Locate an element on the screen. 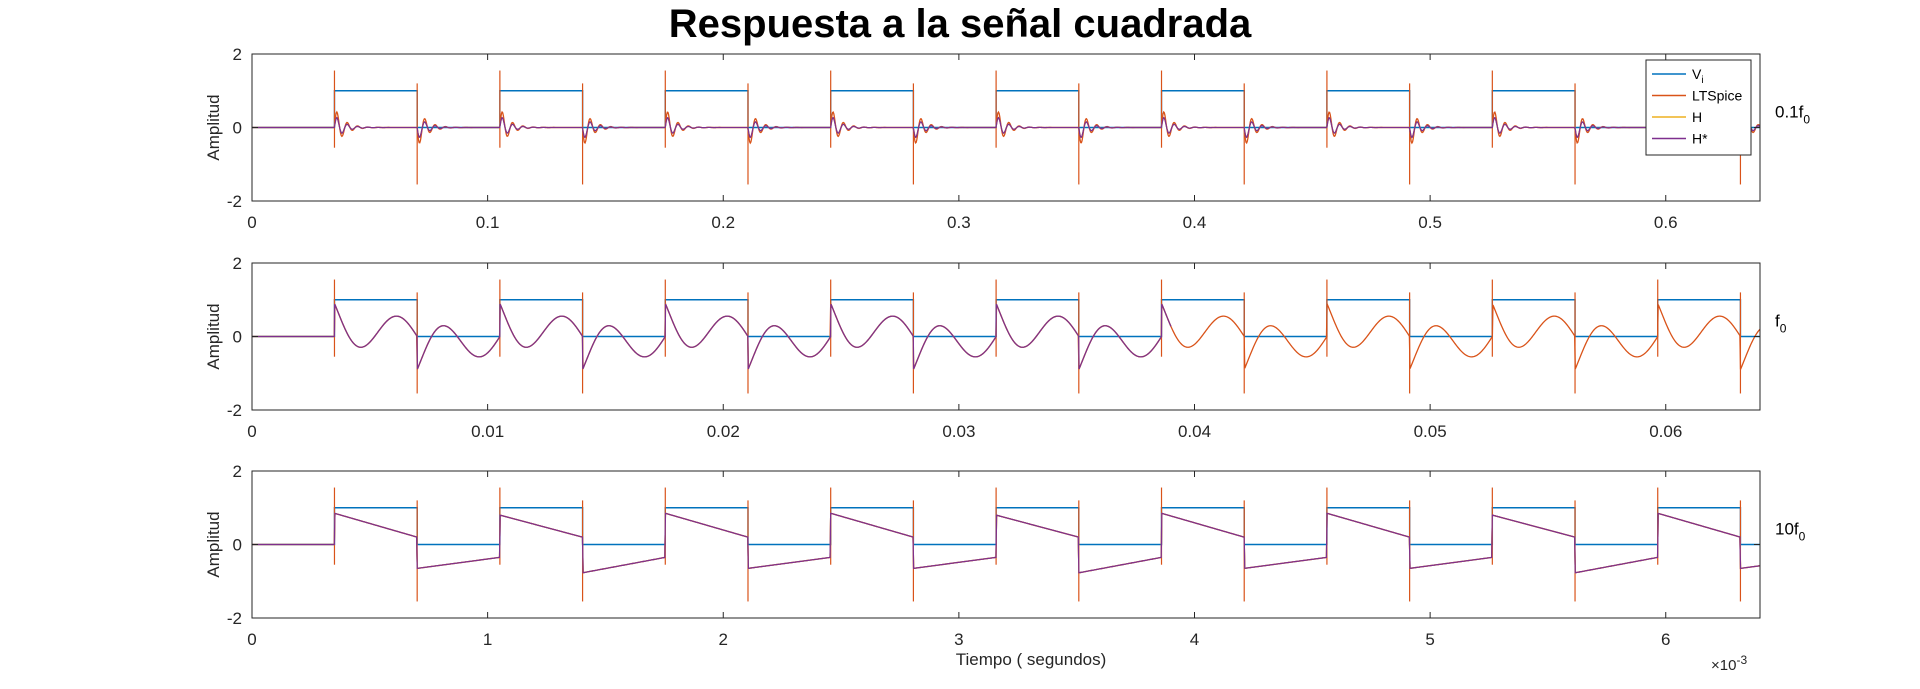 This screenshot has width=1920, height=689. legend: Vi LTSpice H H* is located at coordinates (1698, 107).